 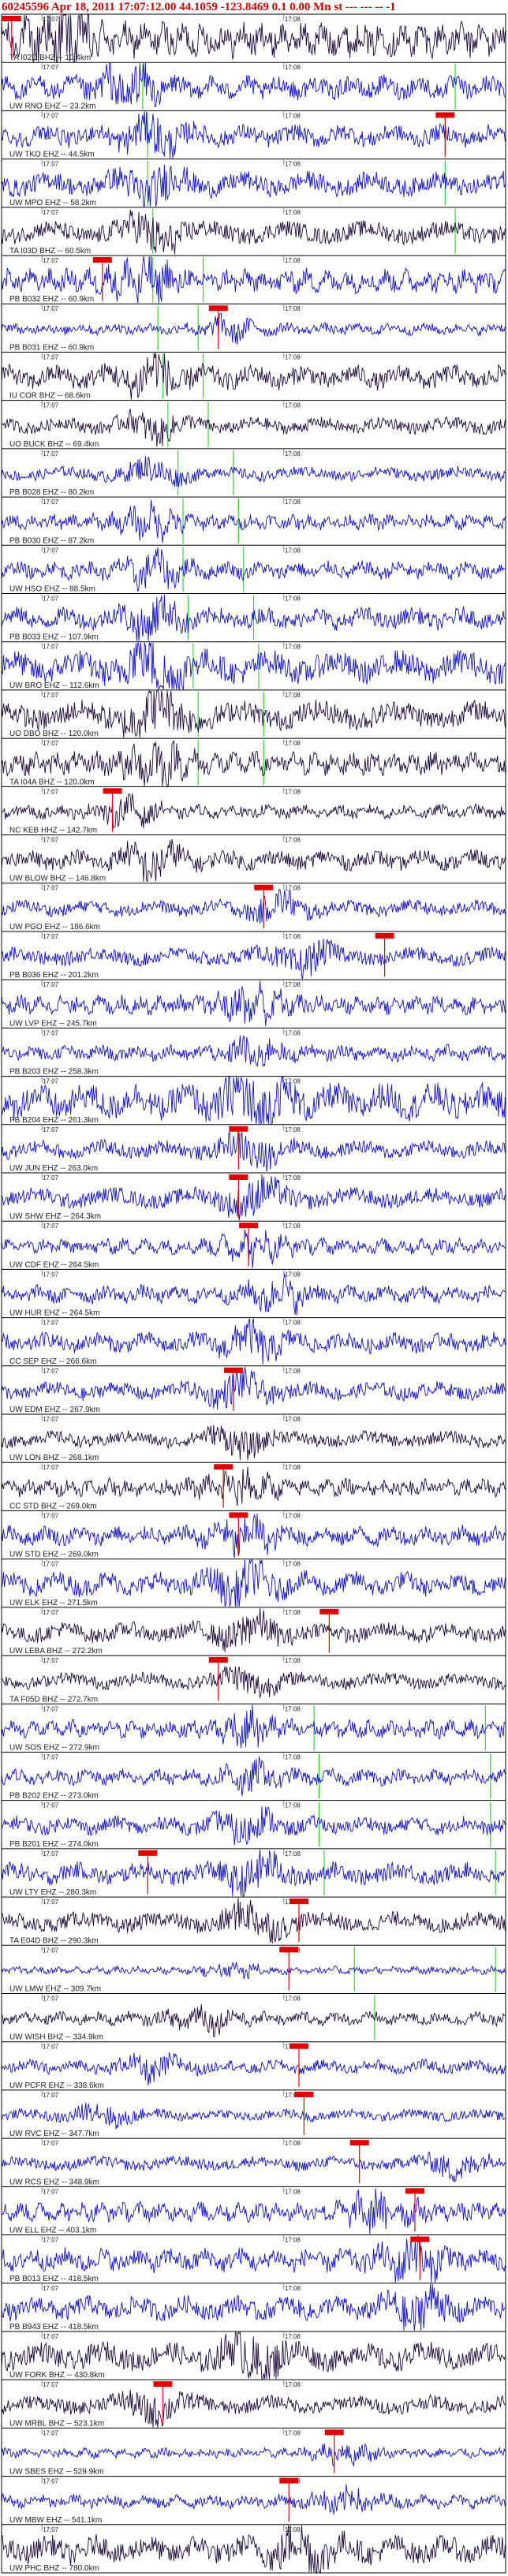 What do you see at coordinates (51, 492) in the screenshot?
I see `station-label: PB B028 EHZ -- 80.2km` at bounding box center [51, 492].